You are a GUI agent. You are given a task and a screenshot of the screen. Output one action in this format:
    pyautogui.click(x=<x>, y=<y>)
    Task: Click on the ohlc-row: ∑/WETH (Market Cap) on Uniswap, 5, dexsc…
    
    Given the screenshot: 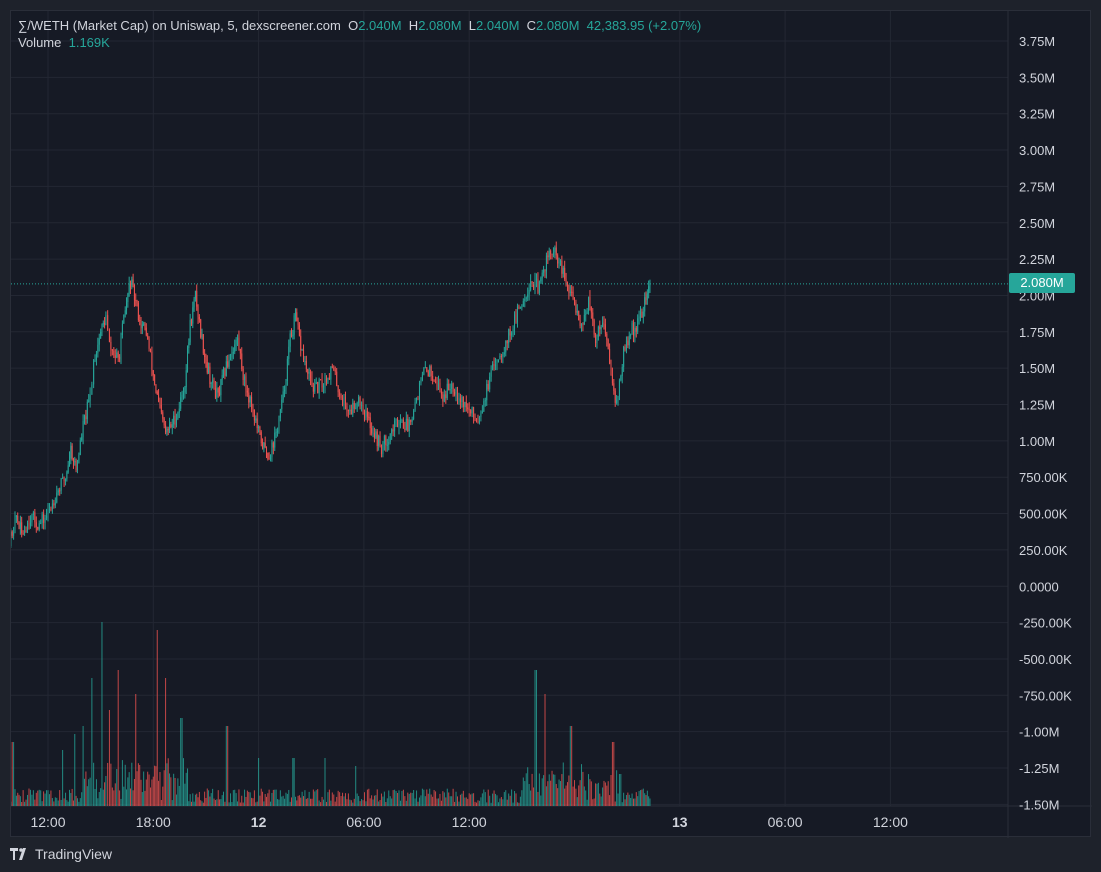 What is the action you would take?
    pyautogui.click(x=359, y=26)
    